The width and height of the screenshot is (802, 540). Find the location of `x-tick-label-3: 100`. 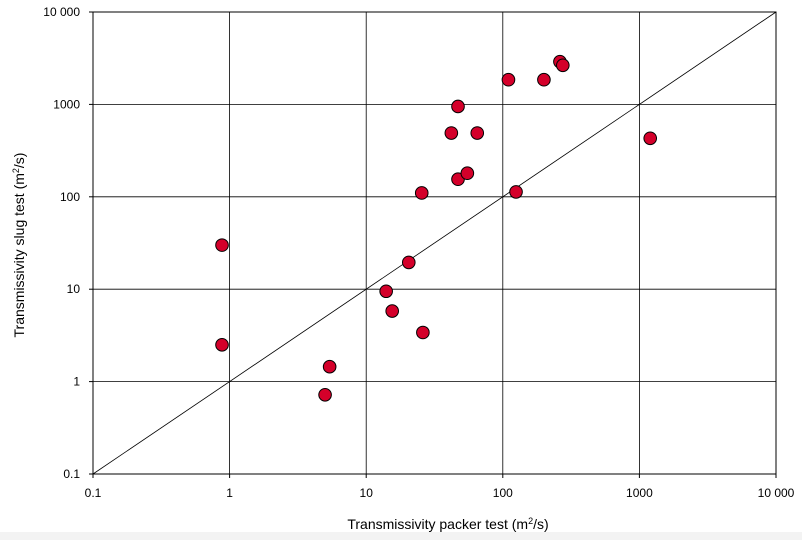

x-tick-label-3: 100 is located at coordinates (503, 493).